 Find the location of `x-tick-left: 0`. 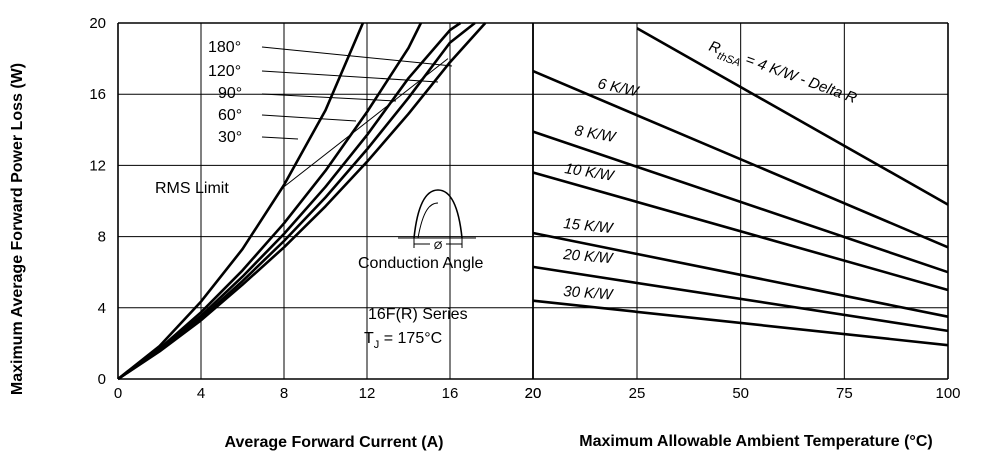

x-tick-left: 0 is located at coordinates (118, 393).